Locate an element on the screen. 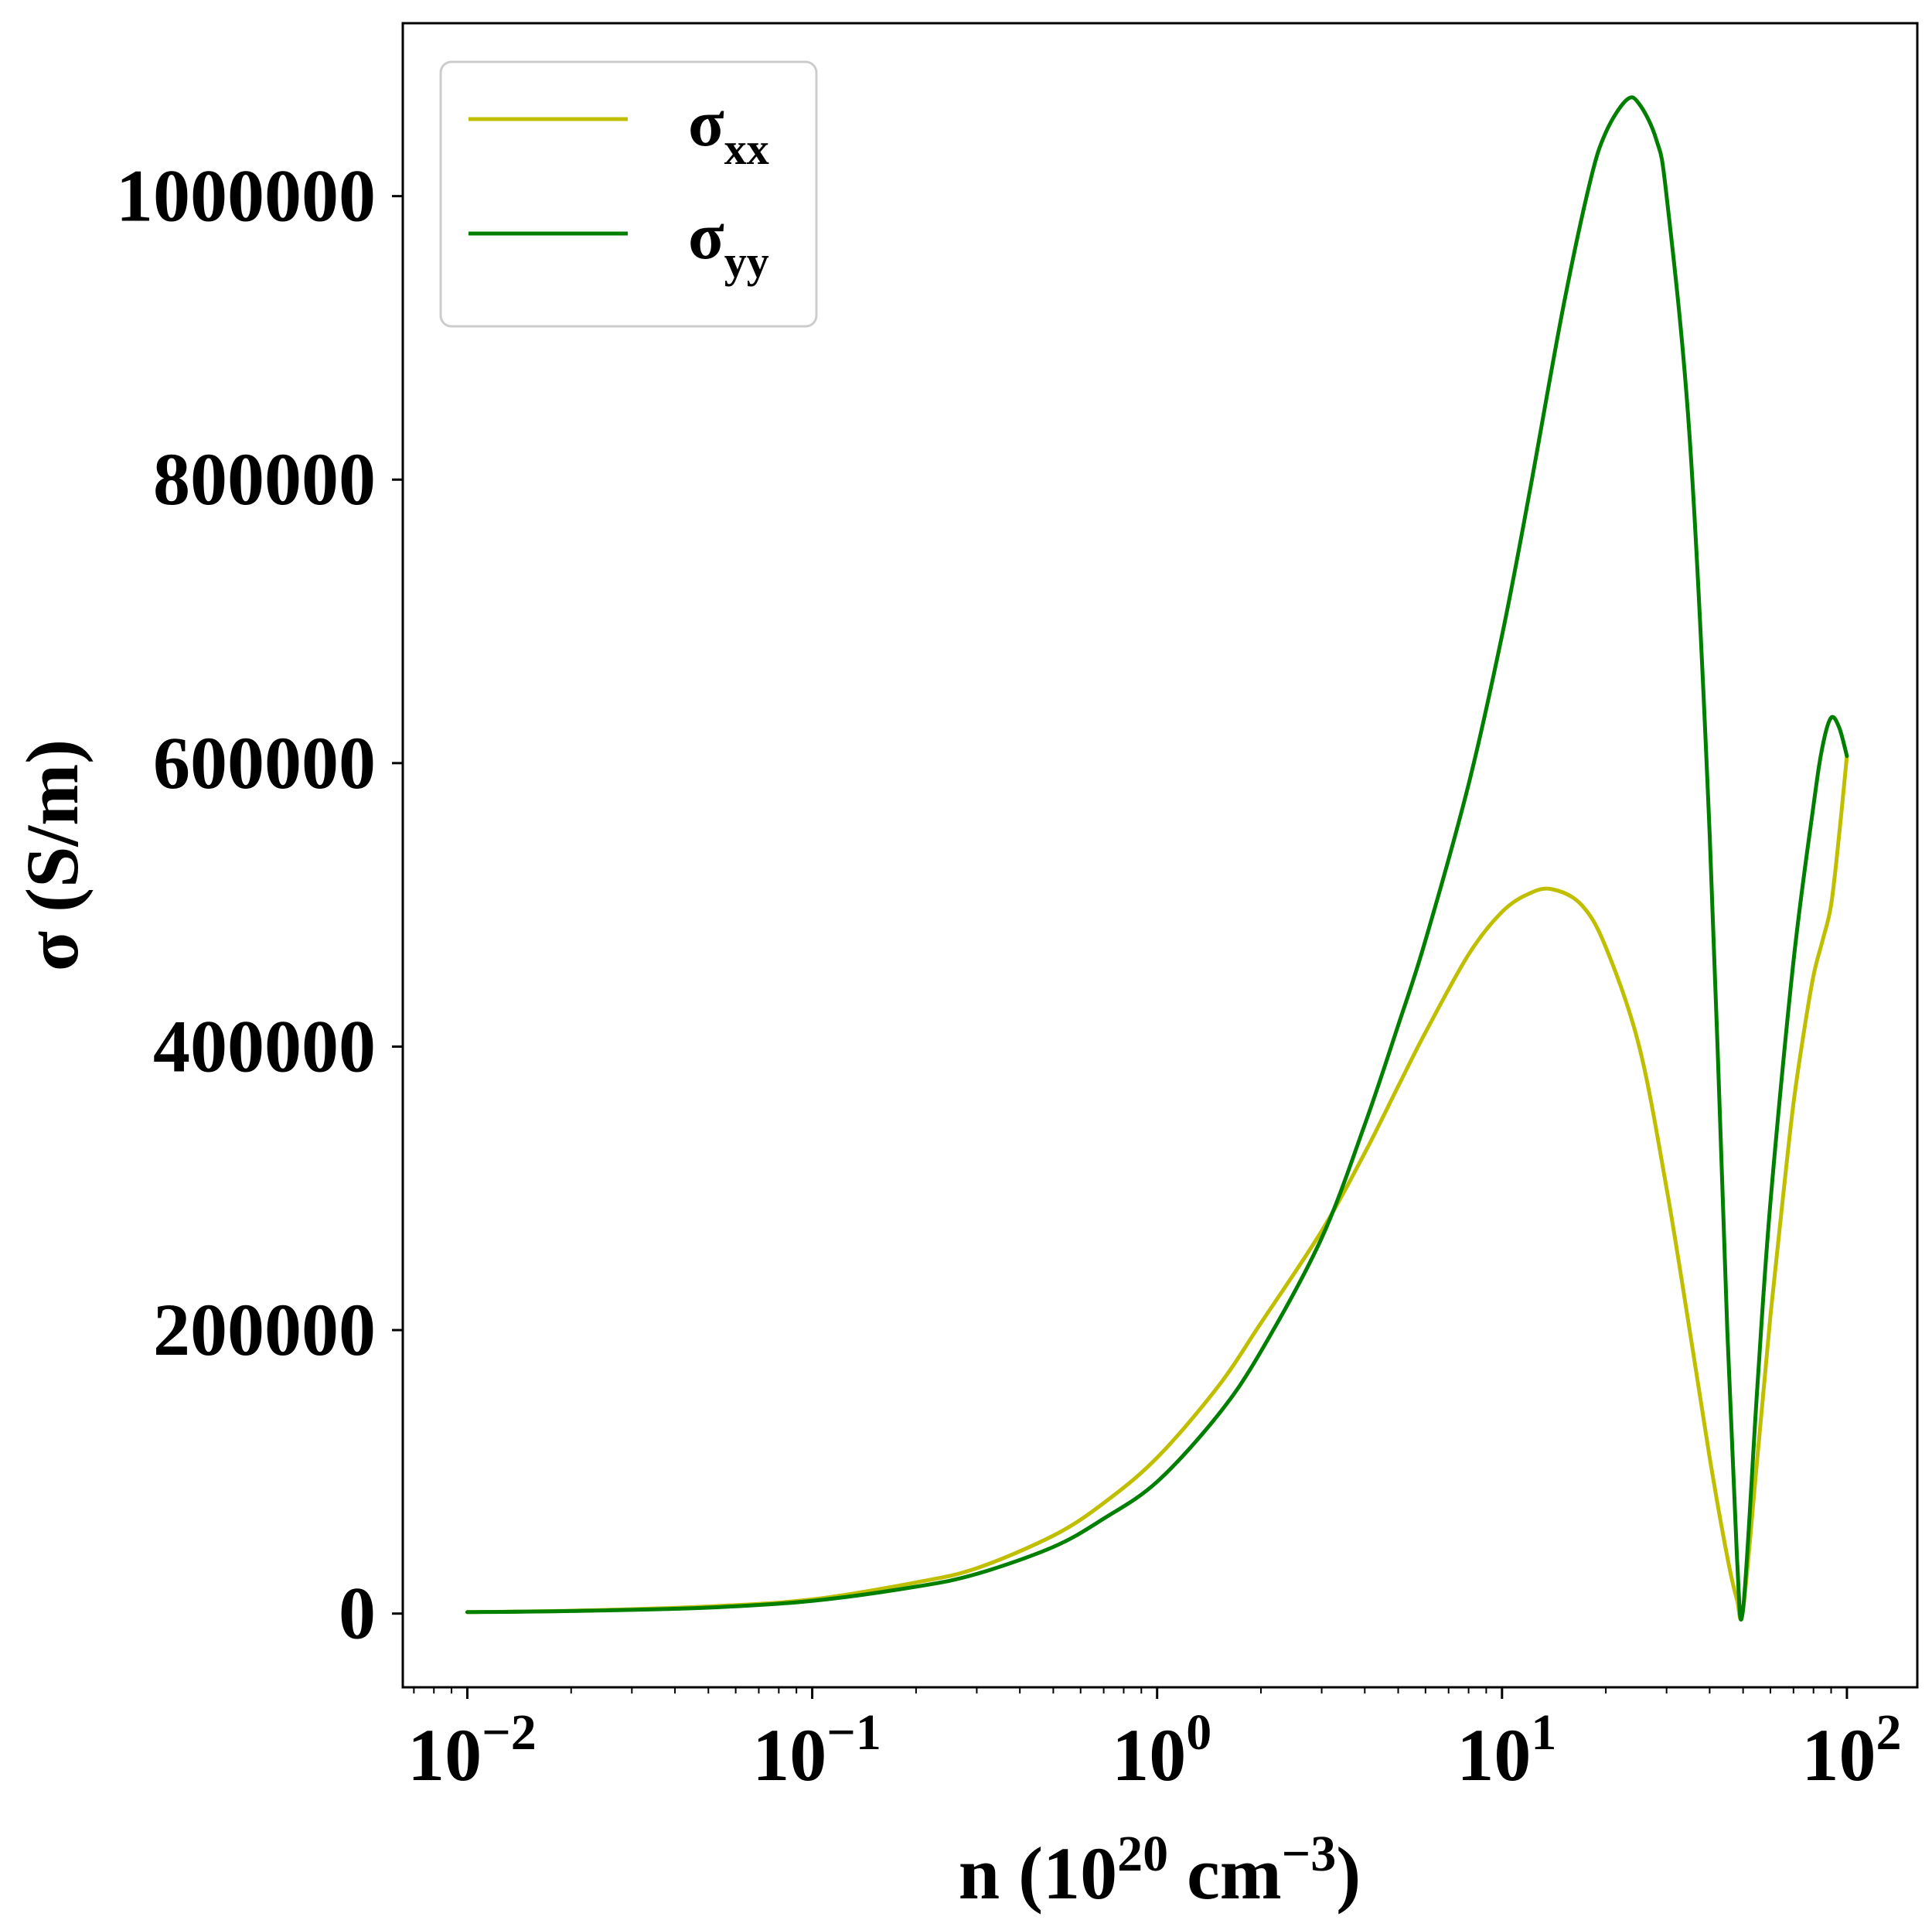 The image size is (1932, 1927). legend-label-sigma-yy-sub: yy is located at coordinates (746, 262).